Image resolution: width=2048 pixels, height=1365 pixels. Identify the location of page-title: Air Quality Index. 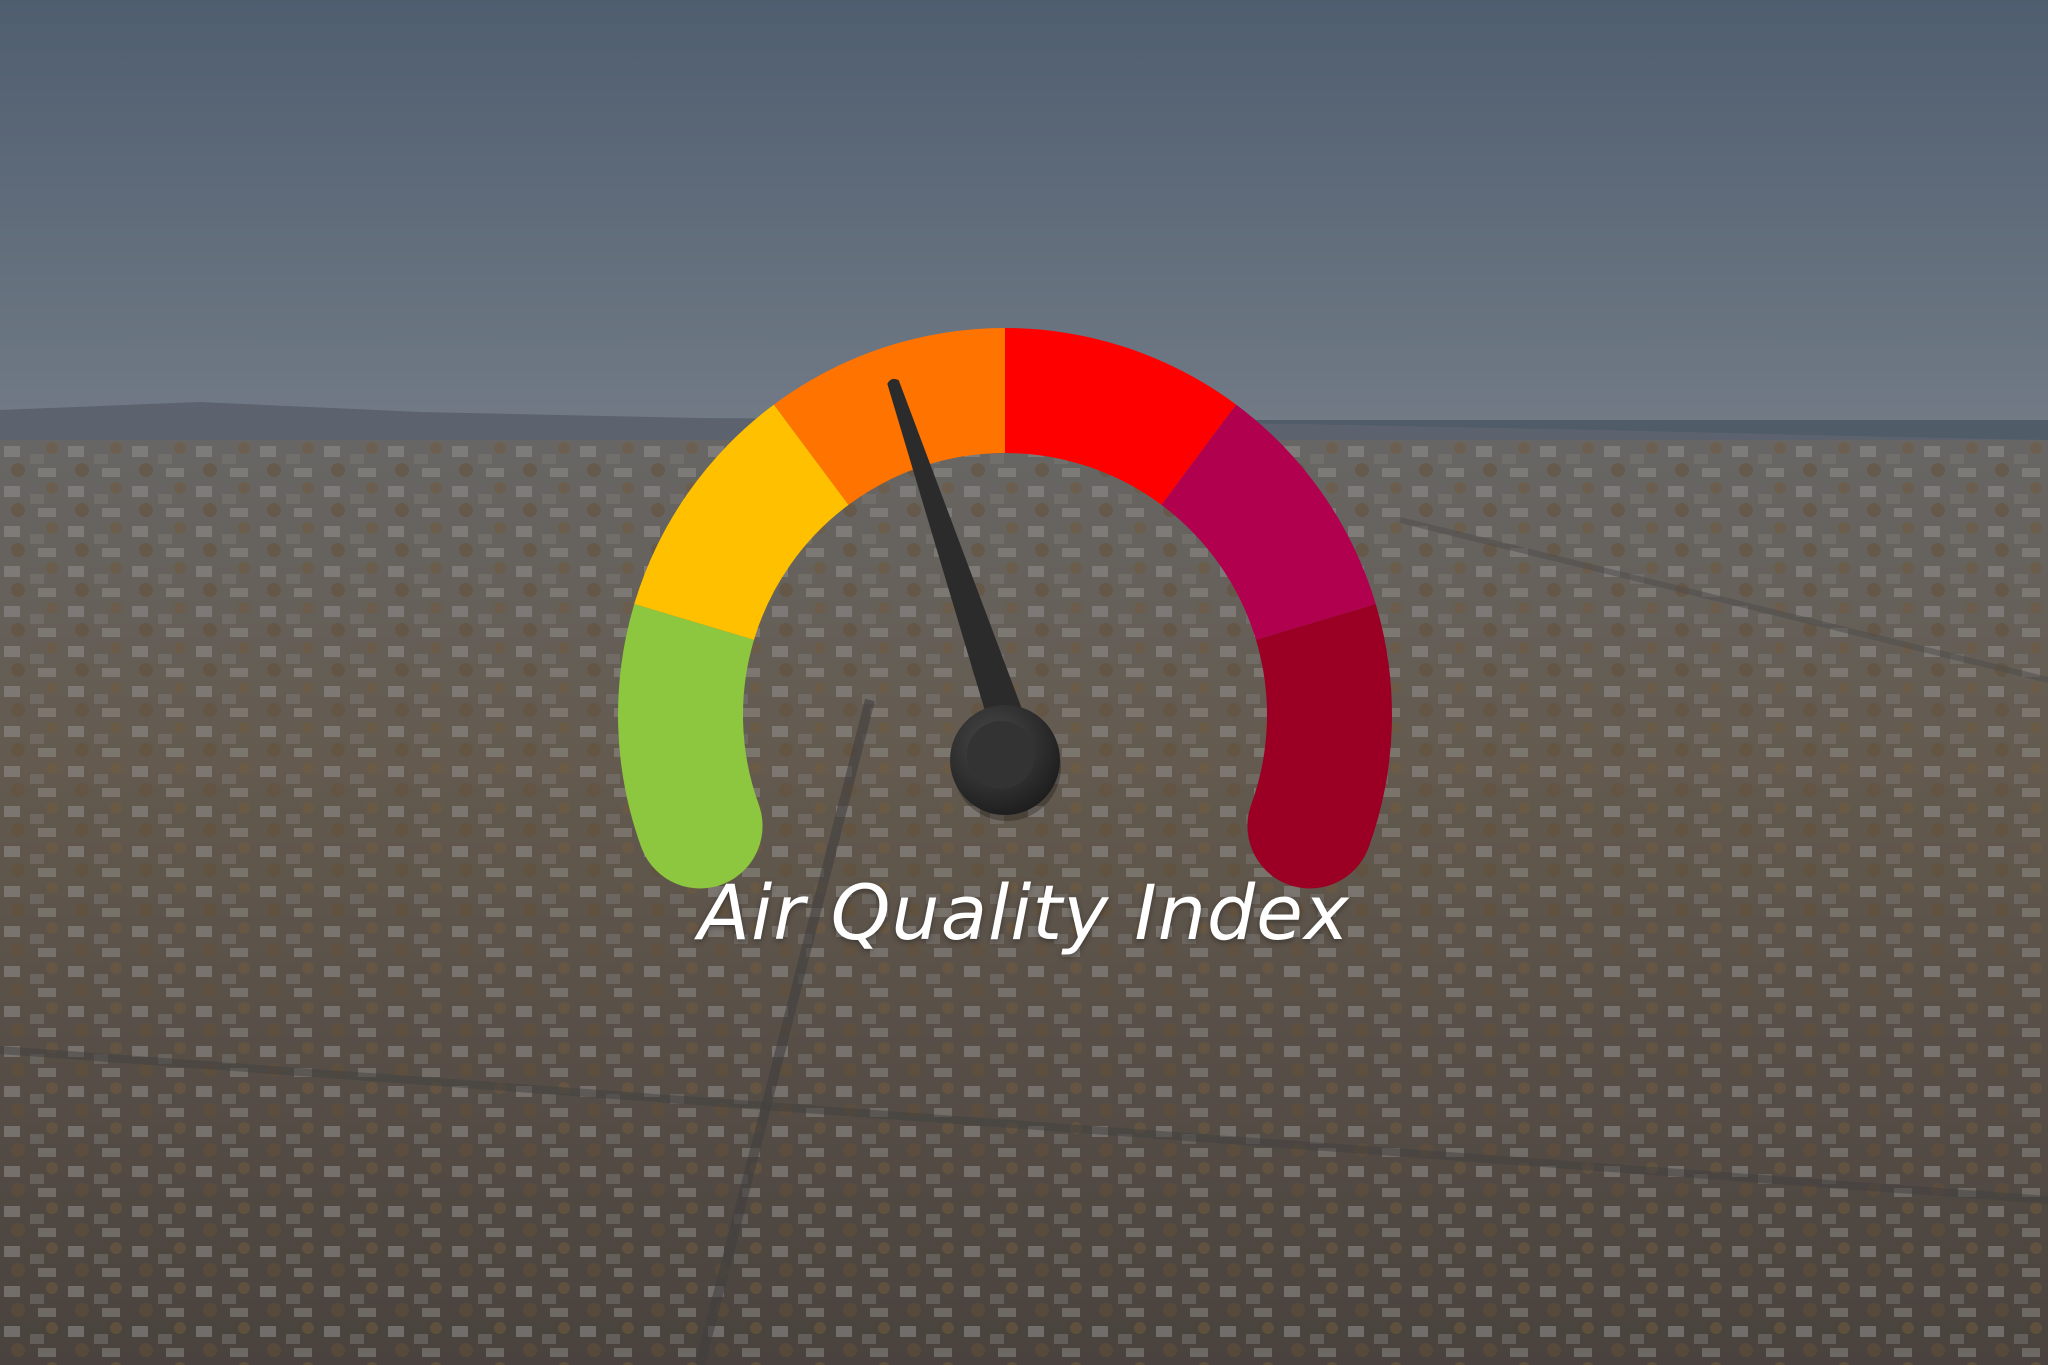
(1024, 912).